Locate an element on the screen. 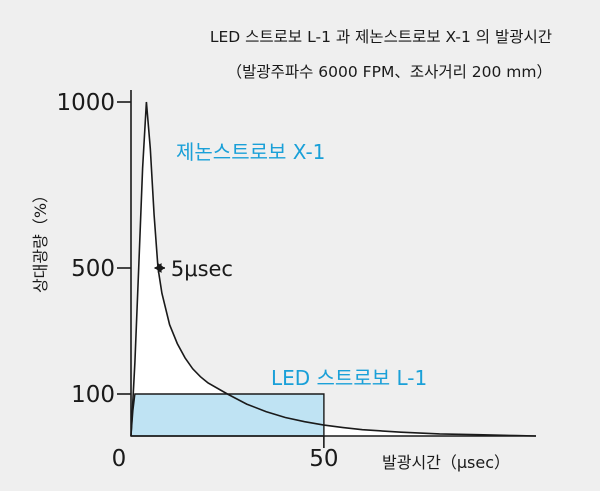  chart-title: LED 스트로보 L-1 과 제논스트로보 X-1 의 발광시간 is located at coordinates (381, 37).